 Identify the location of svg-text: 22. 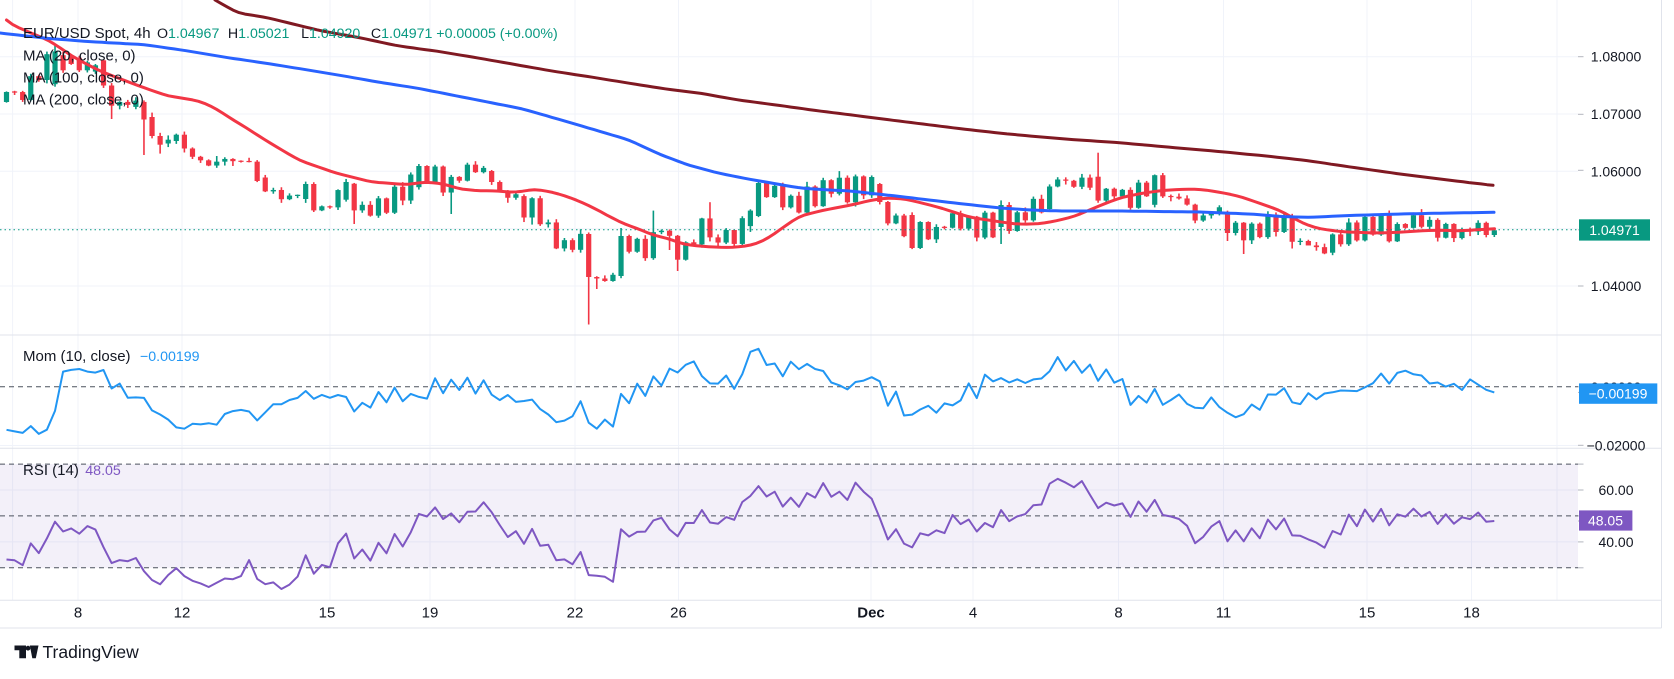
(575, 613).